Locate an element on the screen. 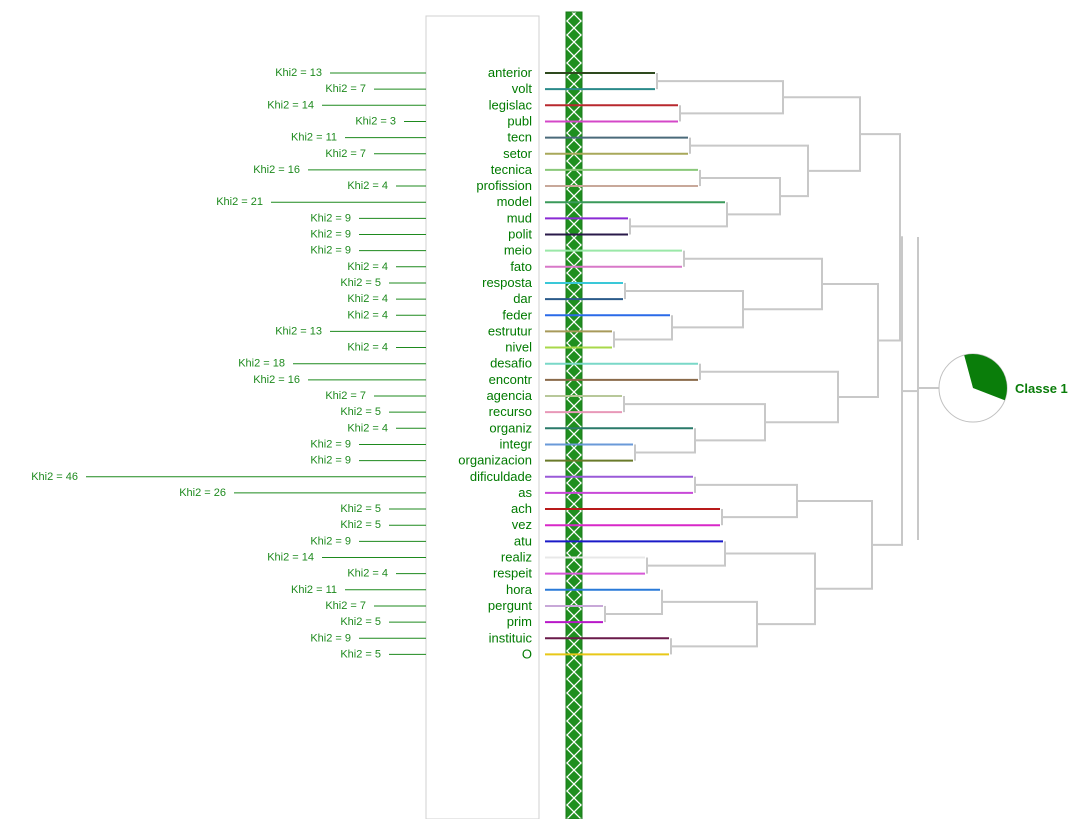 Image resolution: width=1085 pixels, height=819 pixels. term-label: organiz is located at coordinates (510, 427).